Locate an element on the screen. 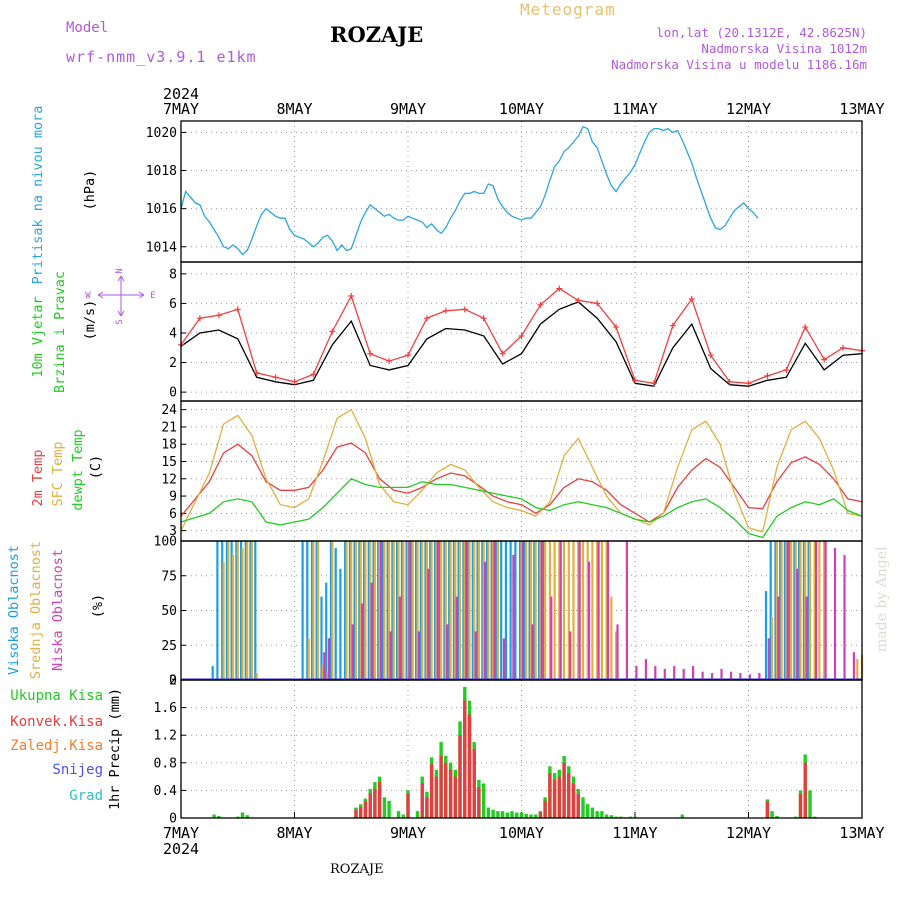 The width and height of the screenshot is (900, 900). clouds-ytick-label: 0 is located at coordinates (173, 681).